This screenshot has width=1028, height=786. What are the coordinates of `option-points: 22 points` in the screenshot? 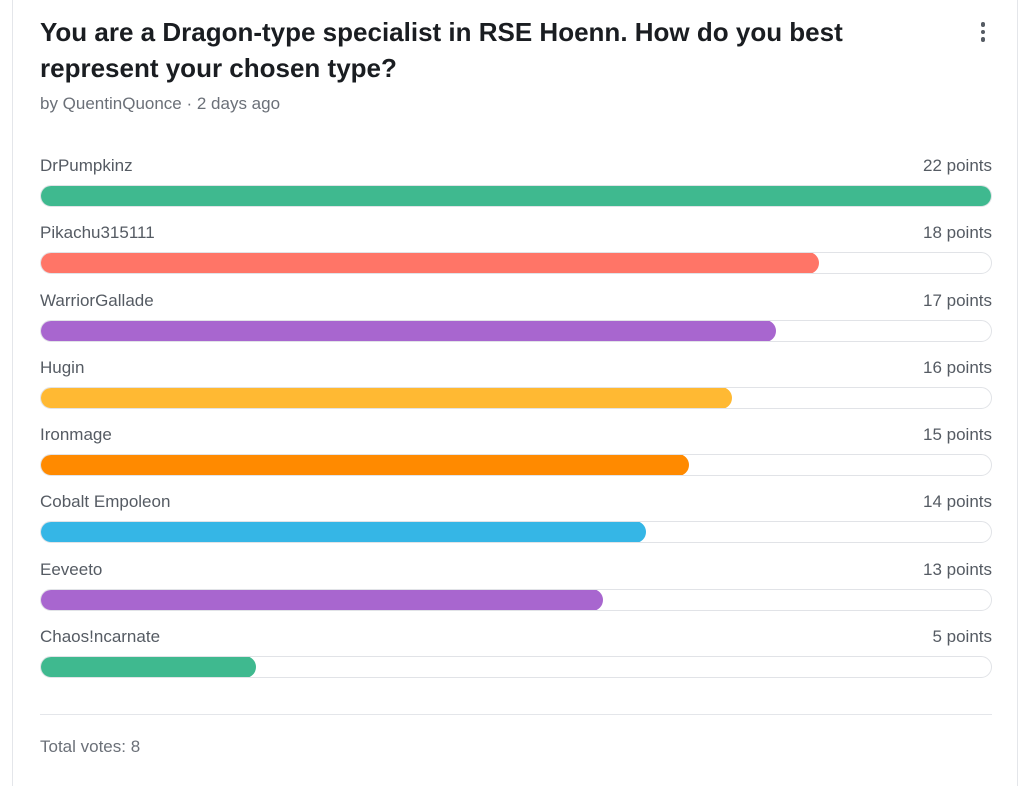 It's located at (957, 165).